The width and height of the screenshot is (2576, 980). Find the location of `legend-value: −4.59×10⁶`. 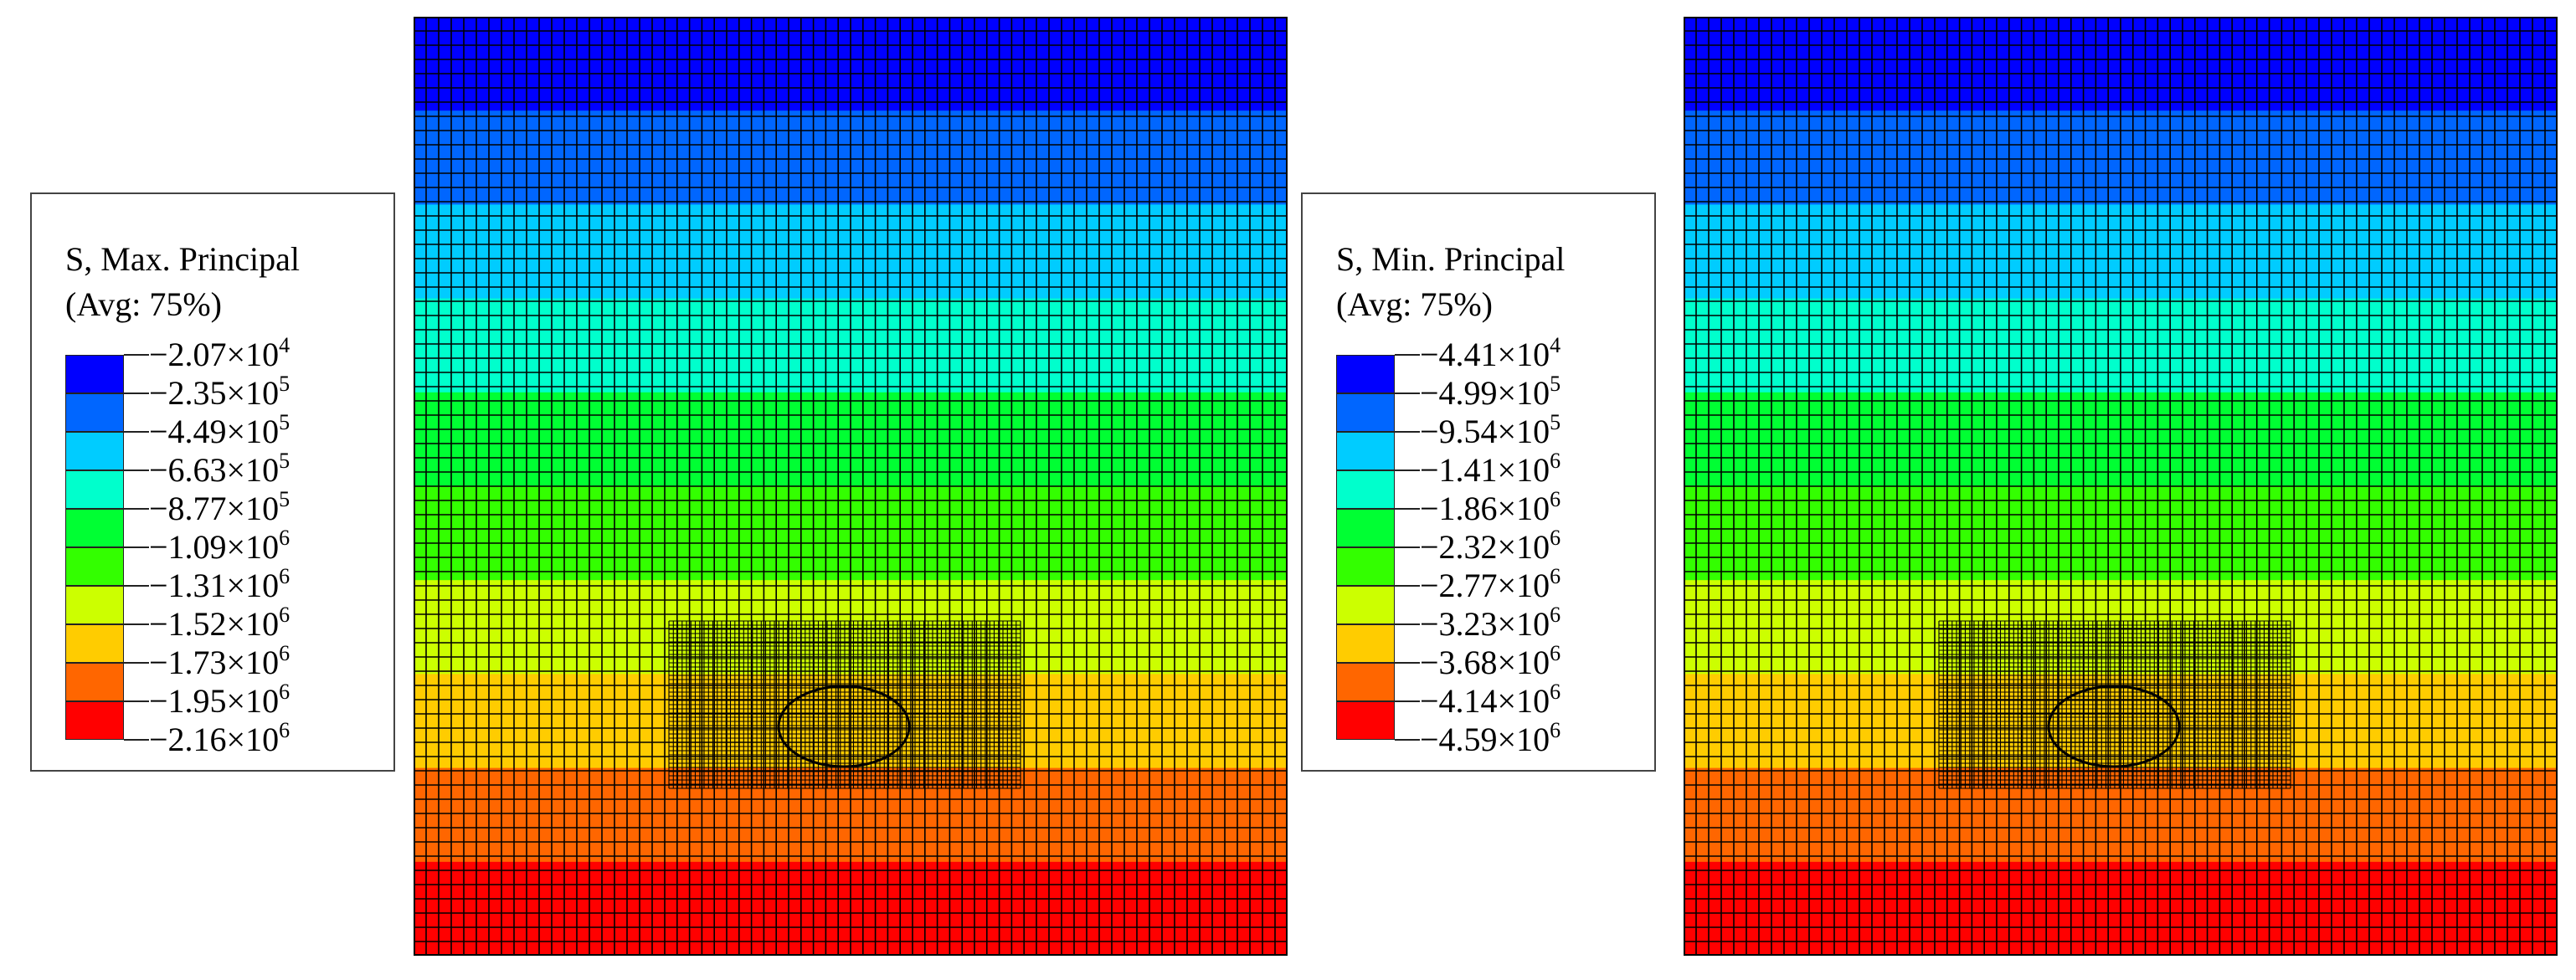

legend-value: −4.59×10⁶ is located at coordinates (1490, 738).